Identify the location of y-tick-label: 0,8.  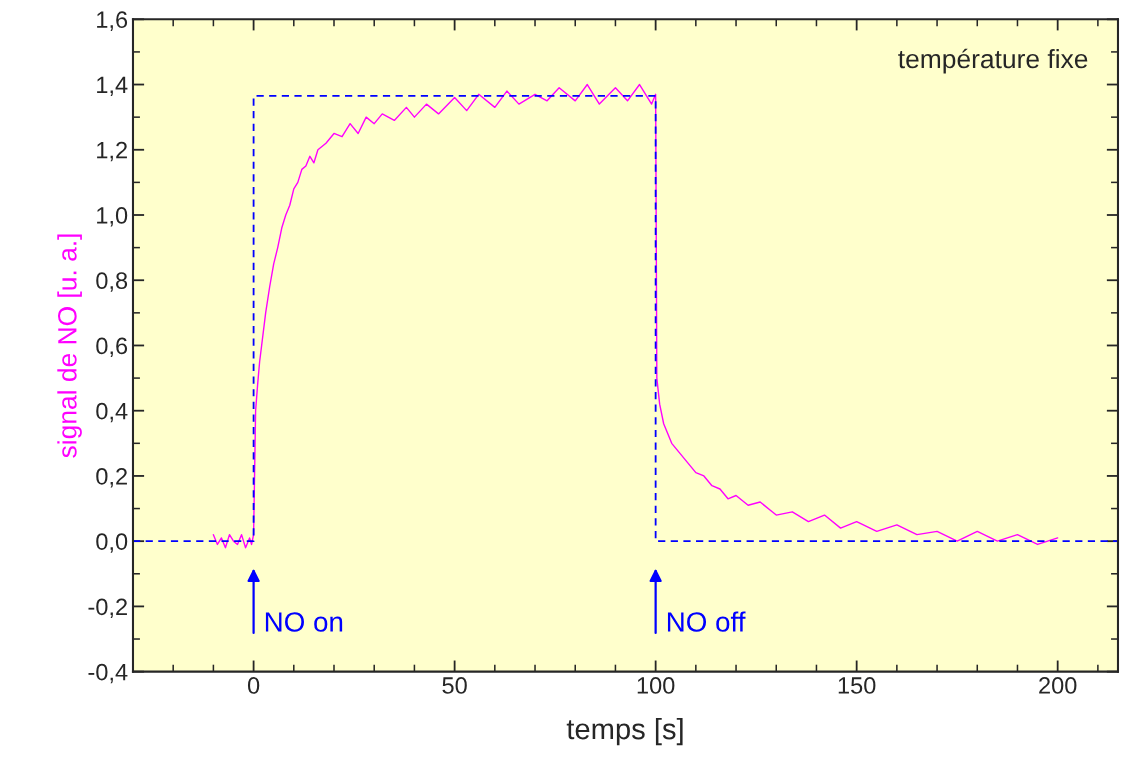
(112, 282).